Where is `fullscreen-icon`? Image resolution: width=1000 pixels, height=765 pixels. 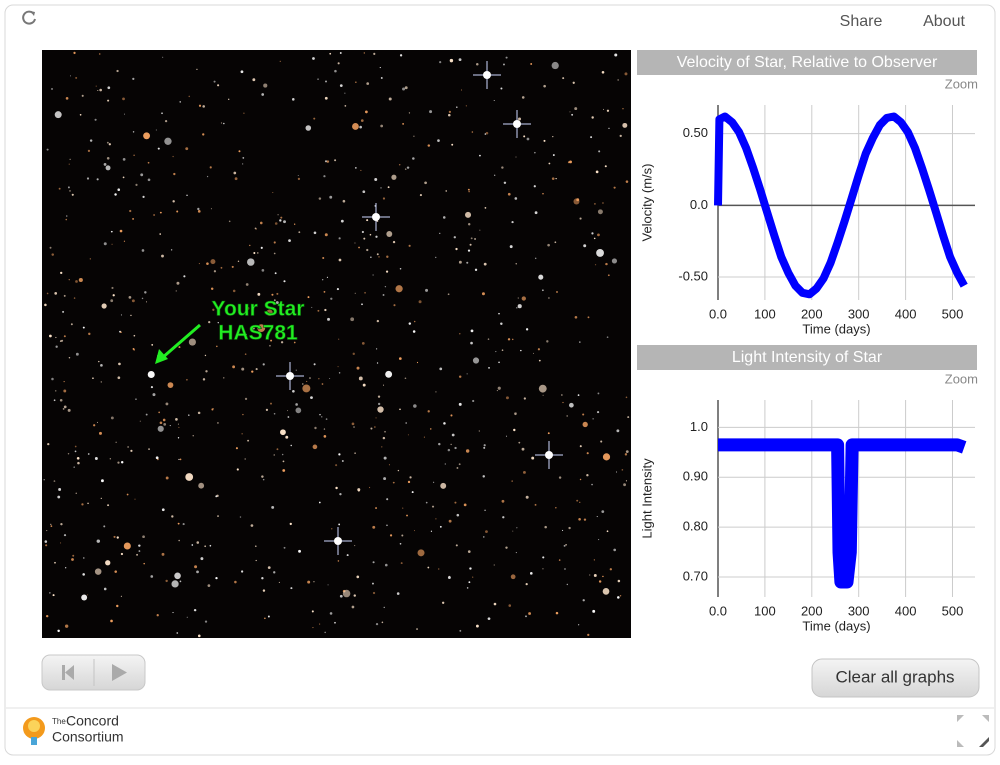 fullscreen-icon is located at coordinates (973, 731).